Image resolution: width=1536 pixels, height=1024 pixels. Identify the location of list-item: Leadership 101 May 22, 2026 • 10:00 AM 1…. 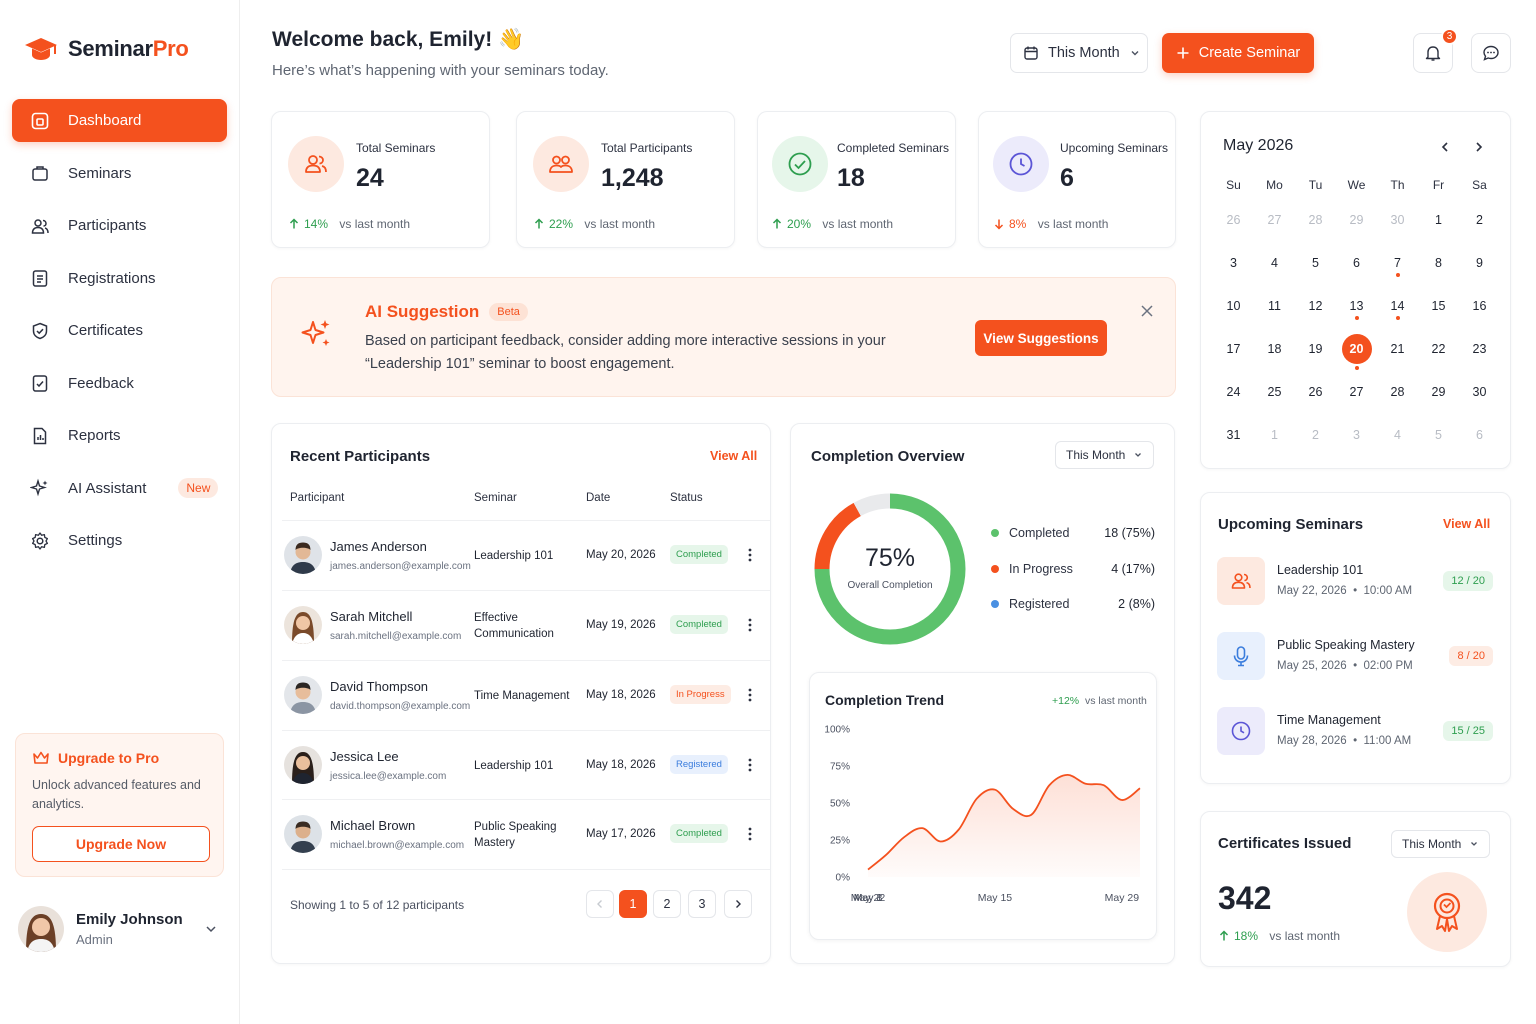
(1356, 583).